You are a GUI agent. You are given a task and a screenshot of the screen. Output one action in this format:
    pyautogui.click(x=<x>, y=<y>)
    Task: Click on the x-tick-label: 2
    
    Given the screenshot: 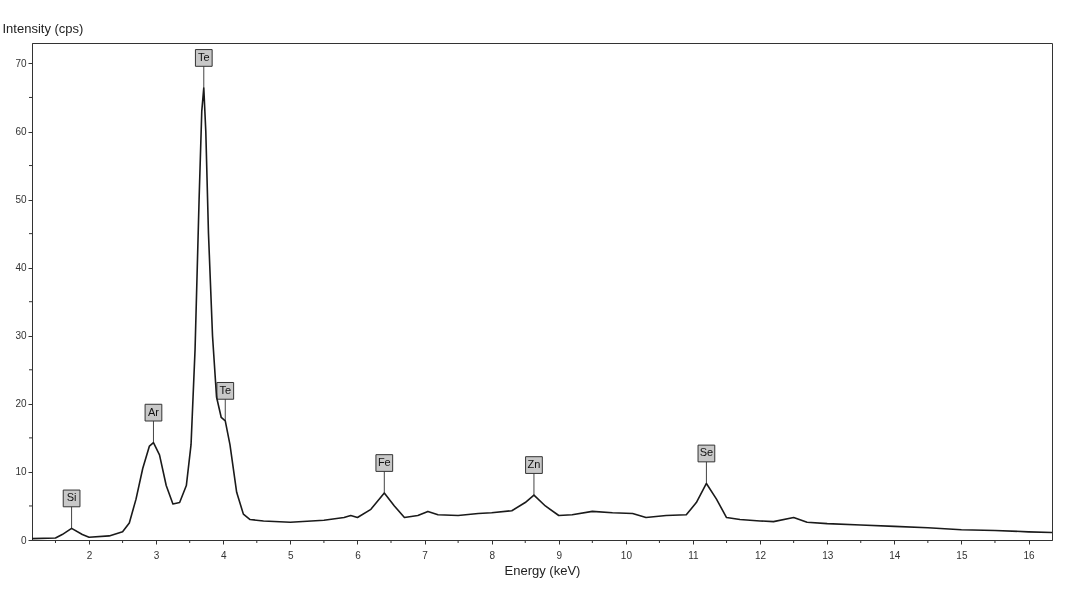 What is the action you would take?
    pyautogui.click(x=89, y=555)
    